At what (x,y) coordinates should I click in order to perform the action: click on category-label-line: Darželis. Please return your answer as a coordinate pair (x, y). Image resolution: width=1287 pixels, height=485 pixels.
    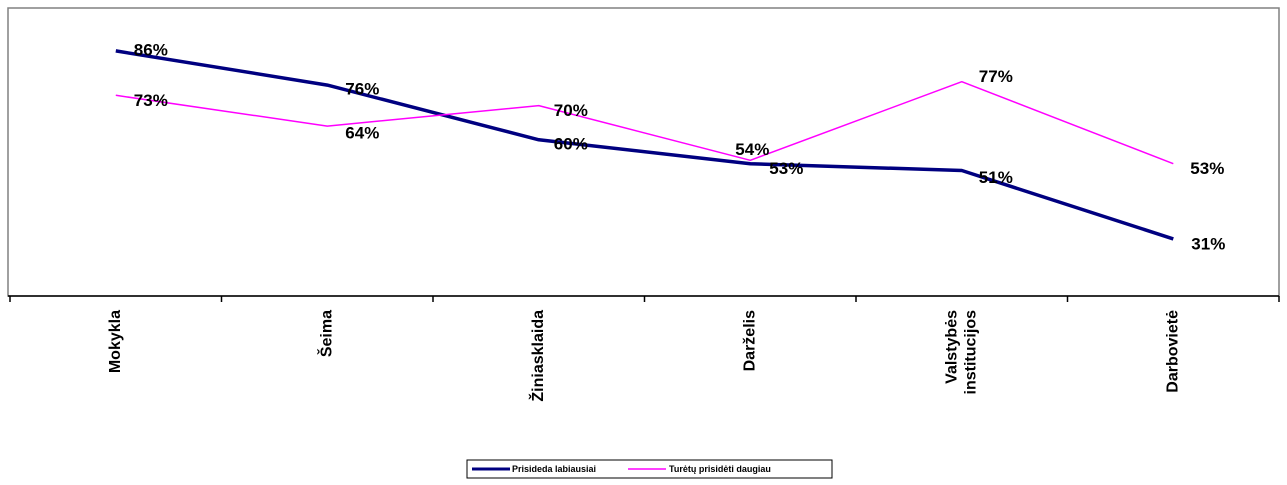
    Looking at the image, I should click on (750, 340).